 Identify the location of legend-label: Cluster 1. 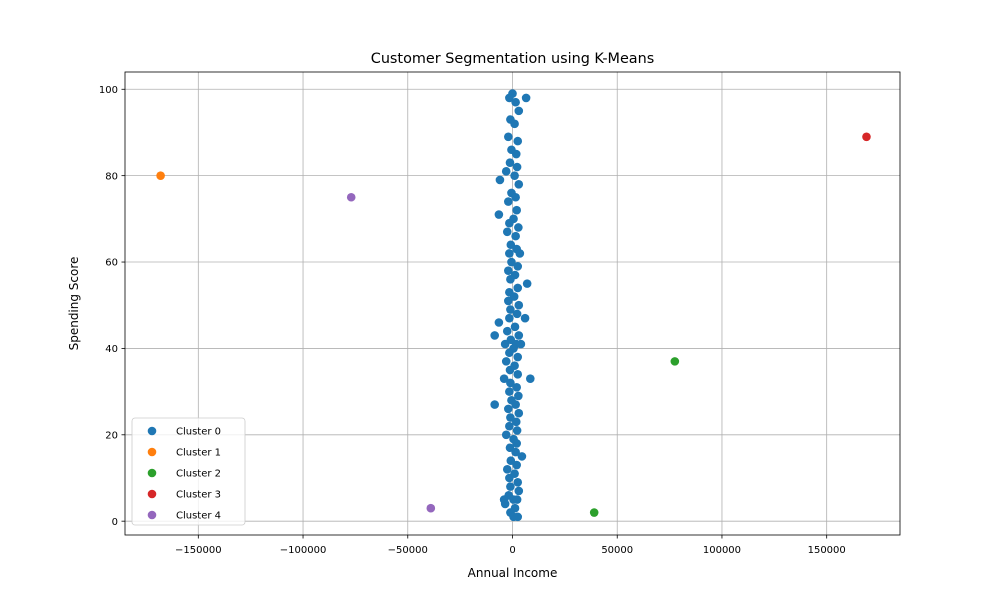
(198, 453).